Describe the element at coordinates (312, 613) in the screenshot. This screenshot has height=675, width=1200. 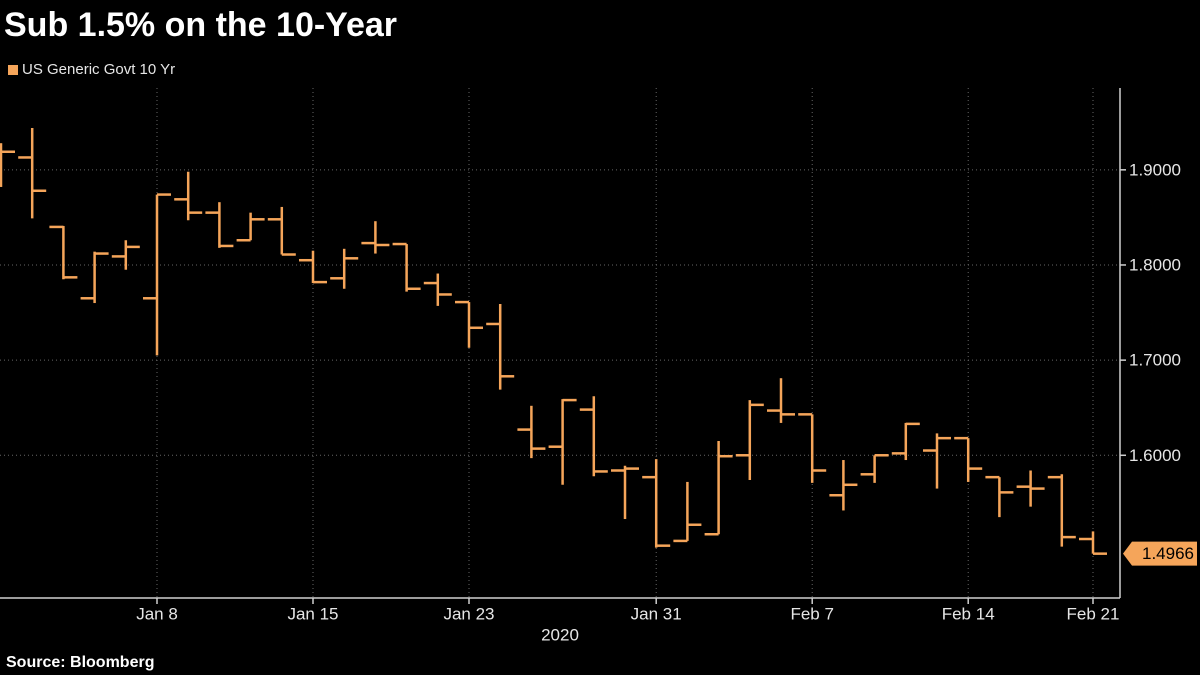
I see `x-tick-label: Jan 15` at that location.